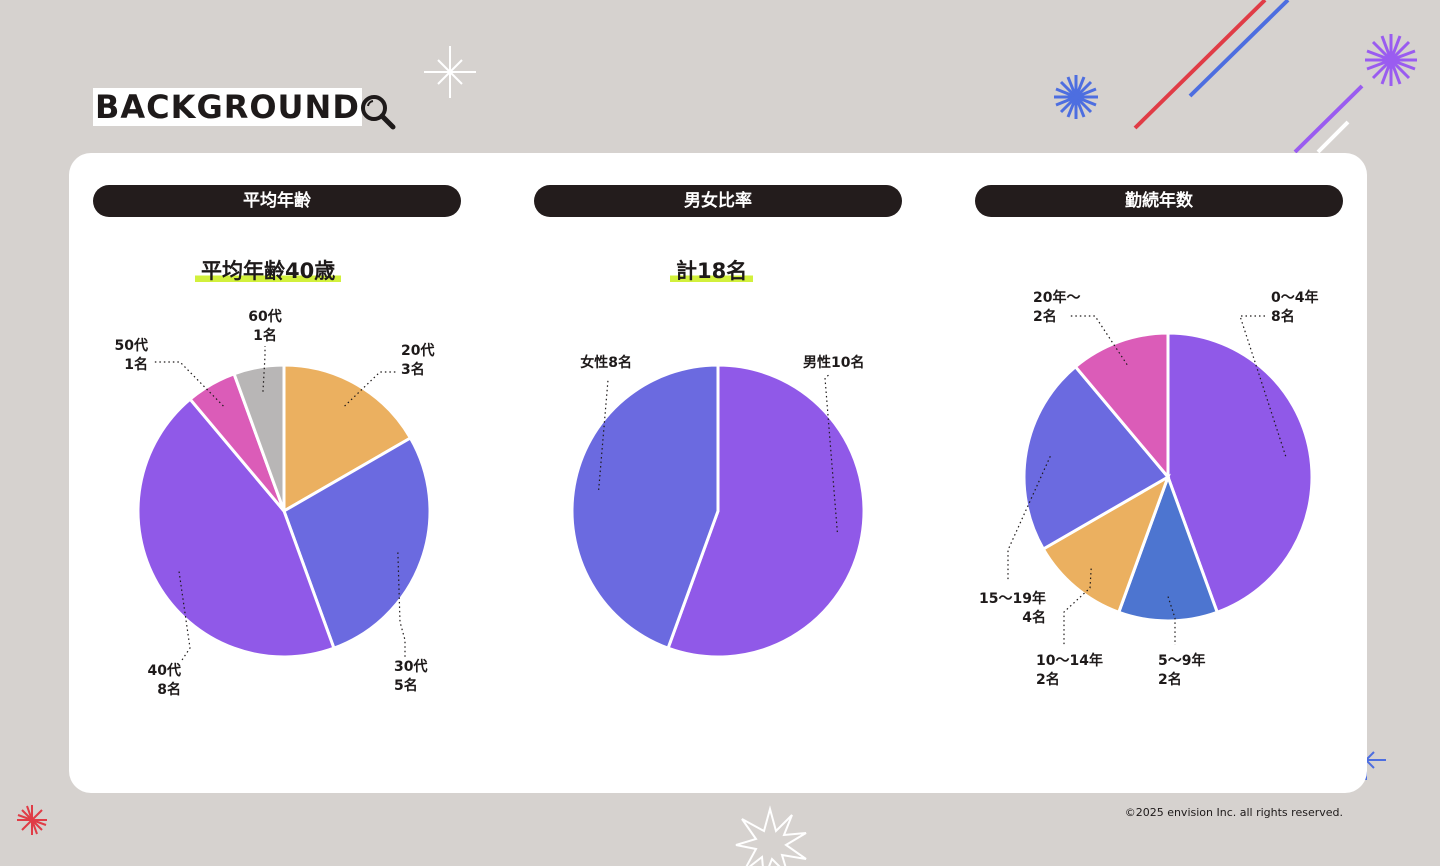 Image resolution: width=1440 pixels, height=866 pixels. What do you see at coordinates (718, 201) in the screenshot?
I see `panel-header-gender-ratio: 男女比率` at bounding box center [718, 201].